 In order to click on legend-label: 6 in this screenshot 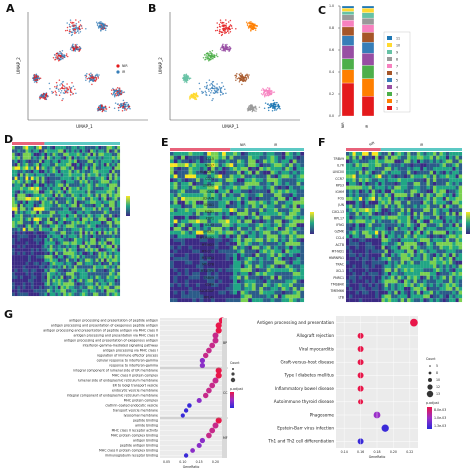, I will do `click(397, 74)`.